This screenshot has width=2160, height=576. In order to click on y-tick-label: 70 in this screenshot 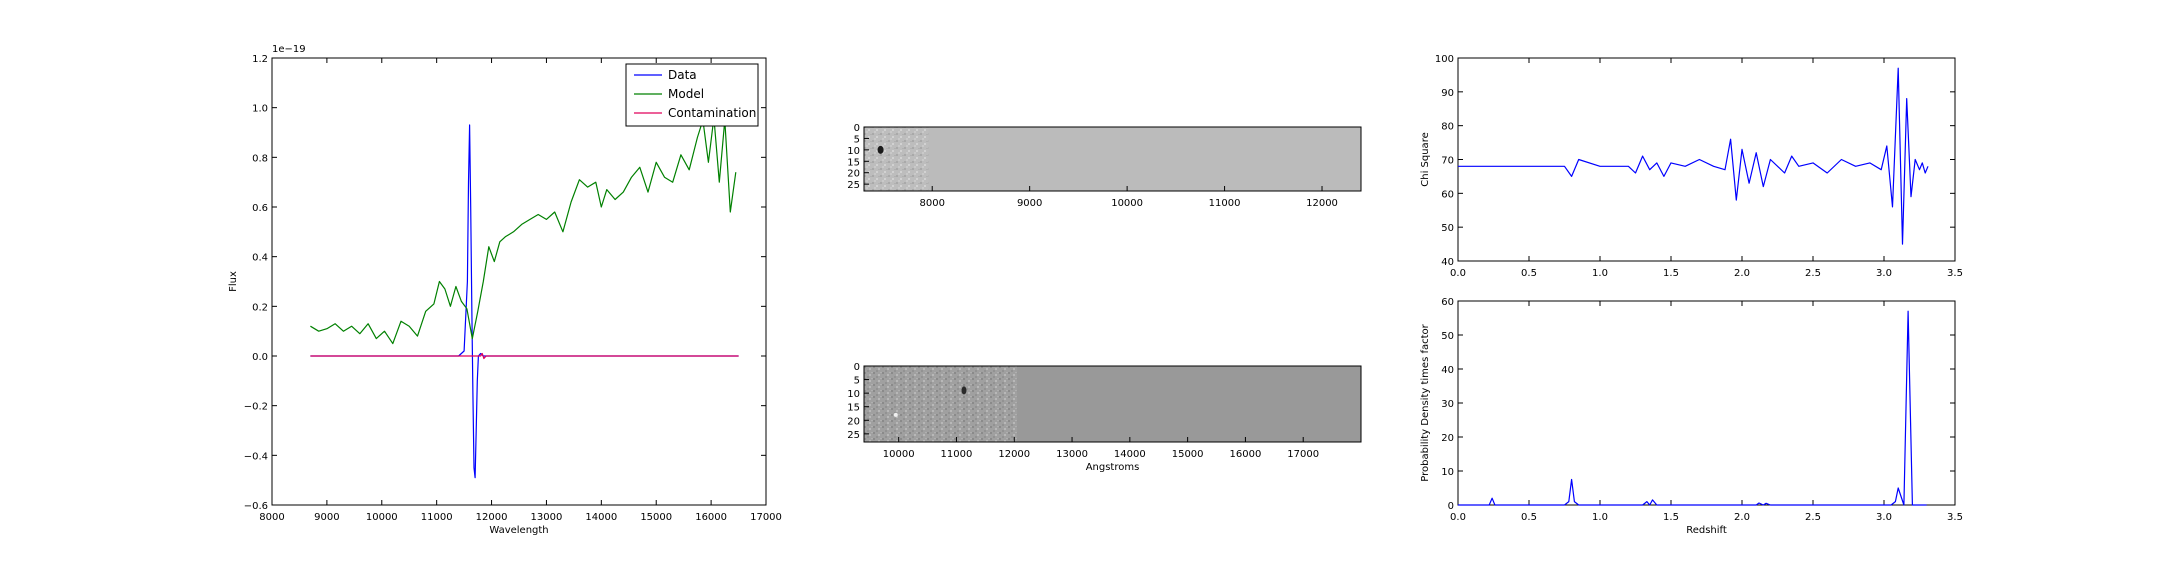, I will do `click(1447, 161)`.